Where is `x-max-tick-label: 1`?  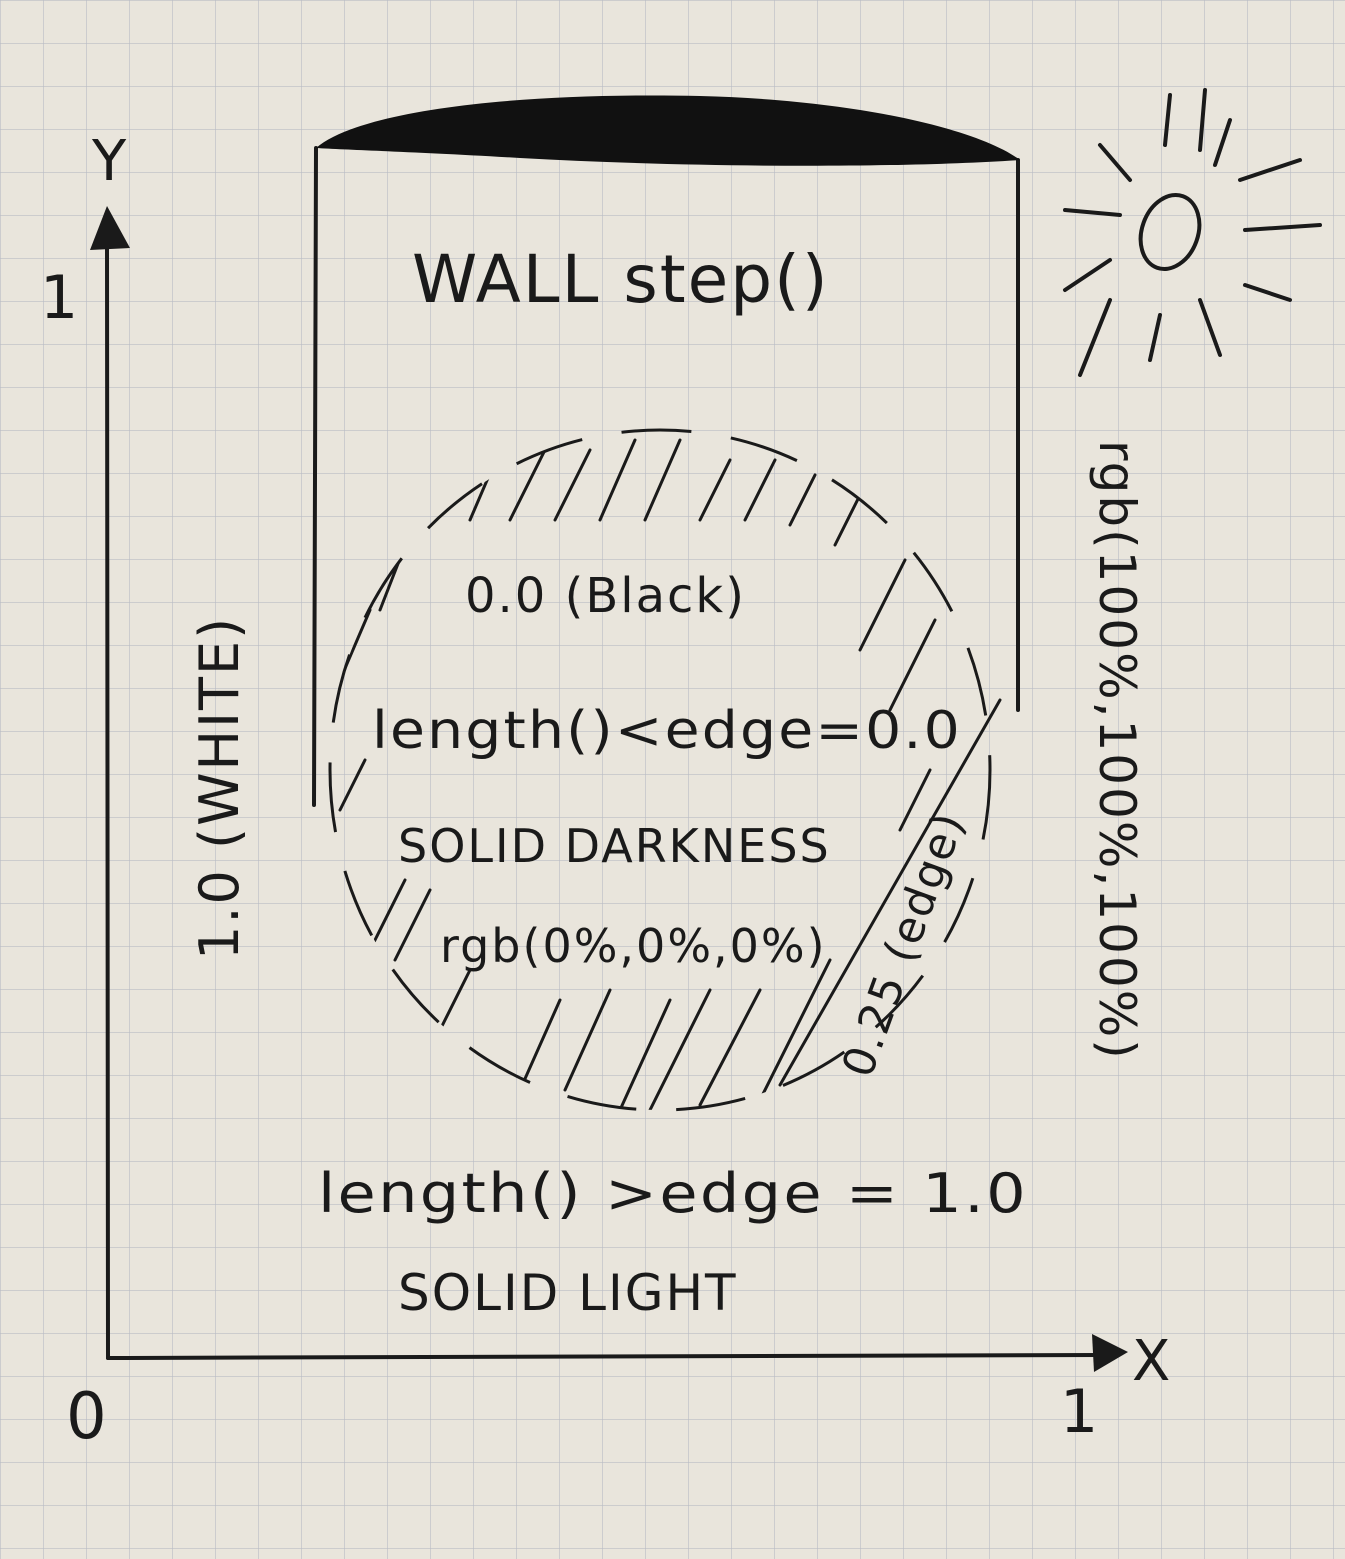
x-max-tick-label: 1 is located at coordinates (1080, 1412).